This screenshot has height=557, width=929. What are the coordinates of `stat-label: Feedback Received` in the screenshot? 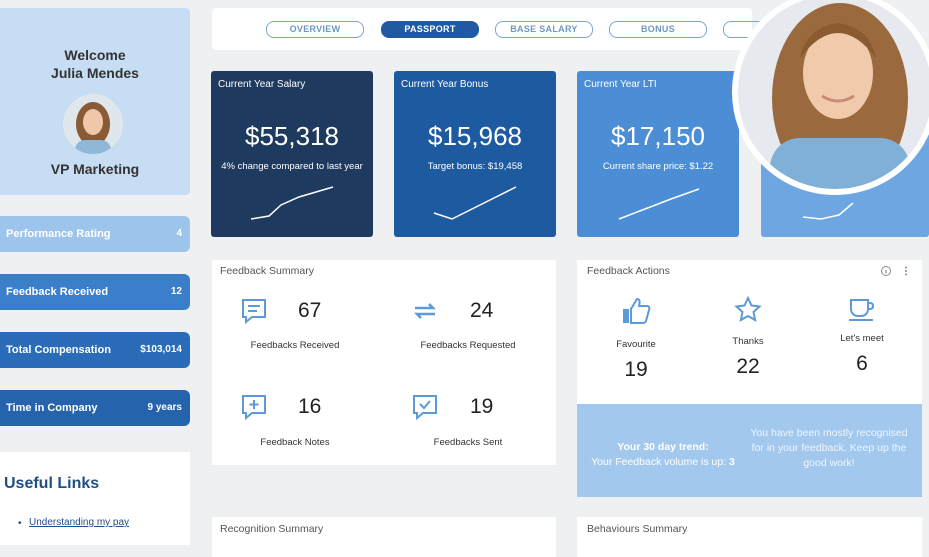 It's located at (57, 292).